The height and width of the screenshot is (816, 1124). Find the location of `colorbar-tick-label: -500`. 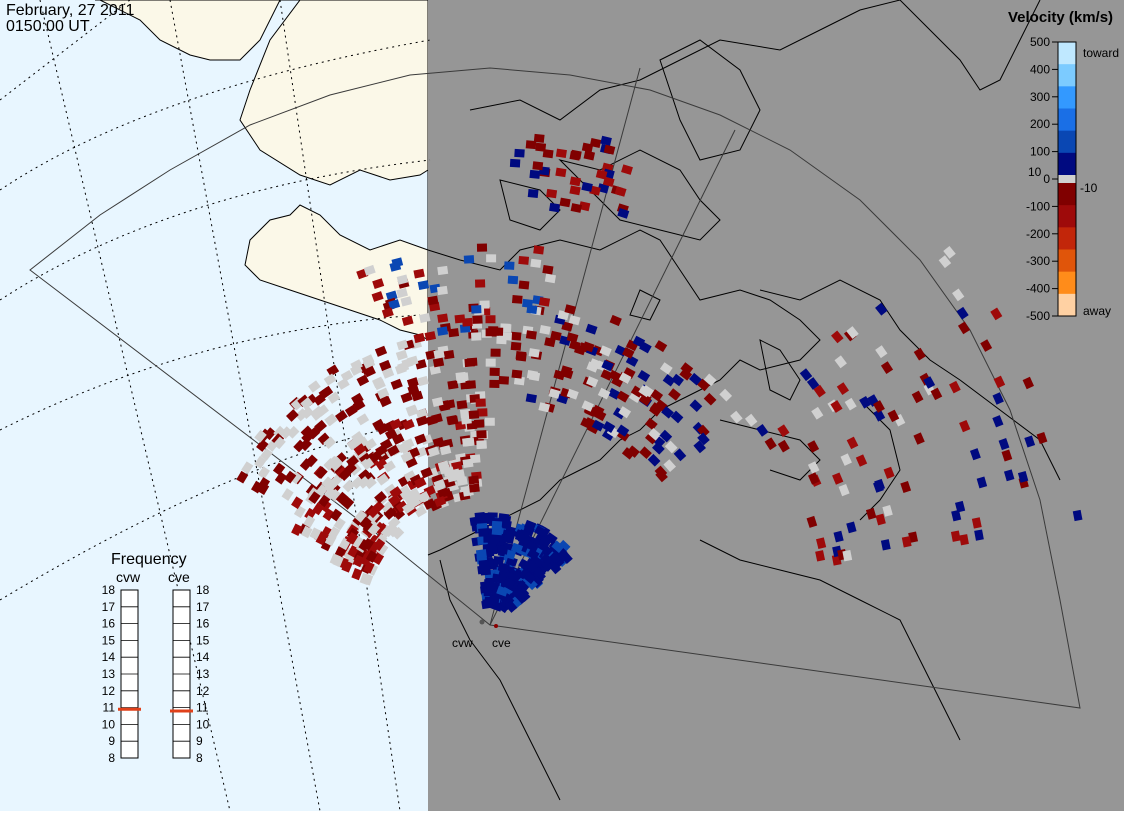

colorbar-tick-label: -500 is located at coordinates (1038, 316).